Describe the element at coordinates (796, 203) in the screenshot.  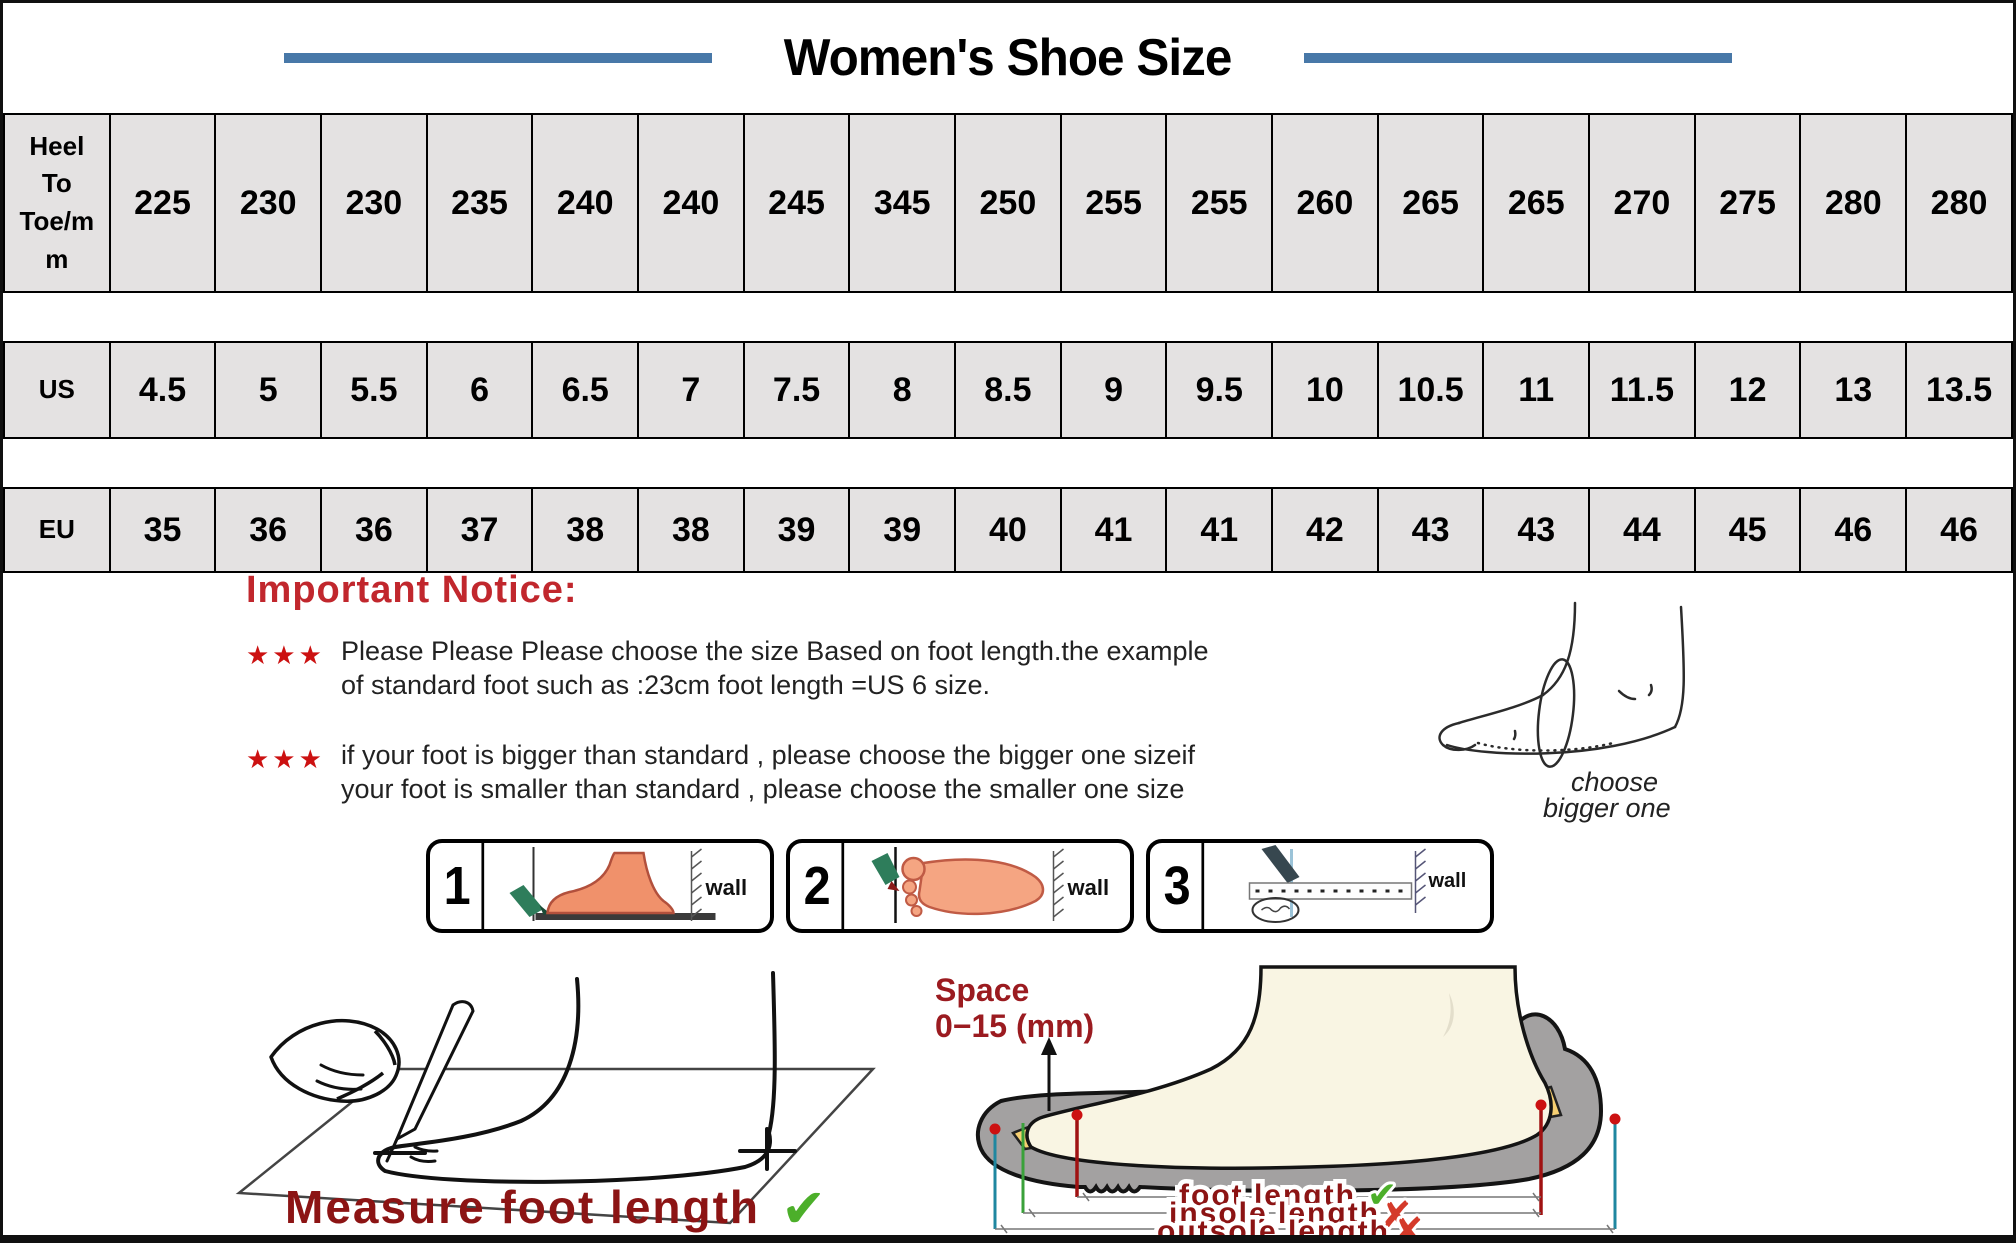
I see `table-cell: 245` at that location.